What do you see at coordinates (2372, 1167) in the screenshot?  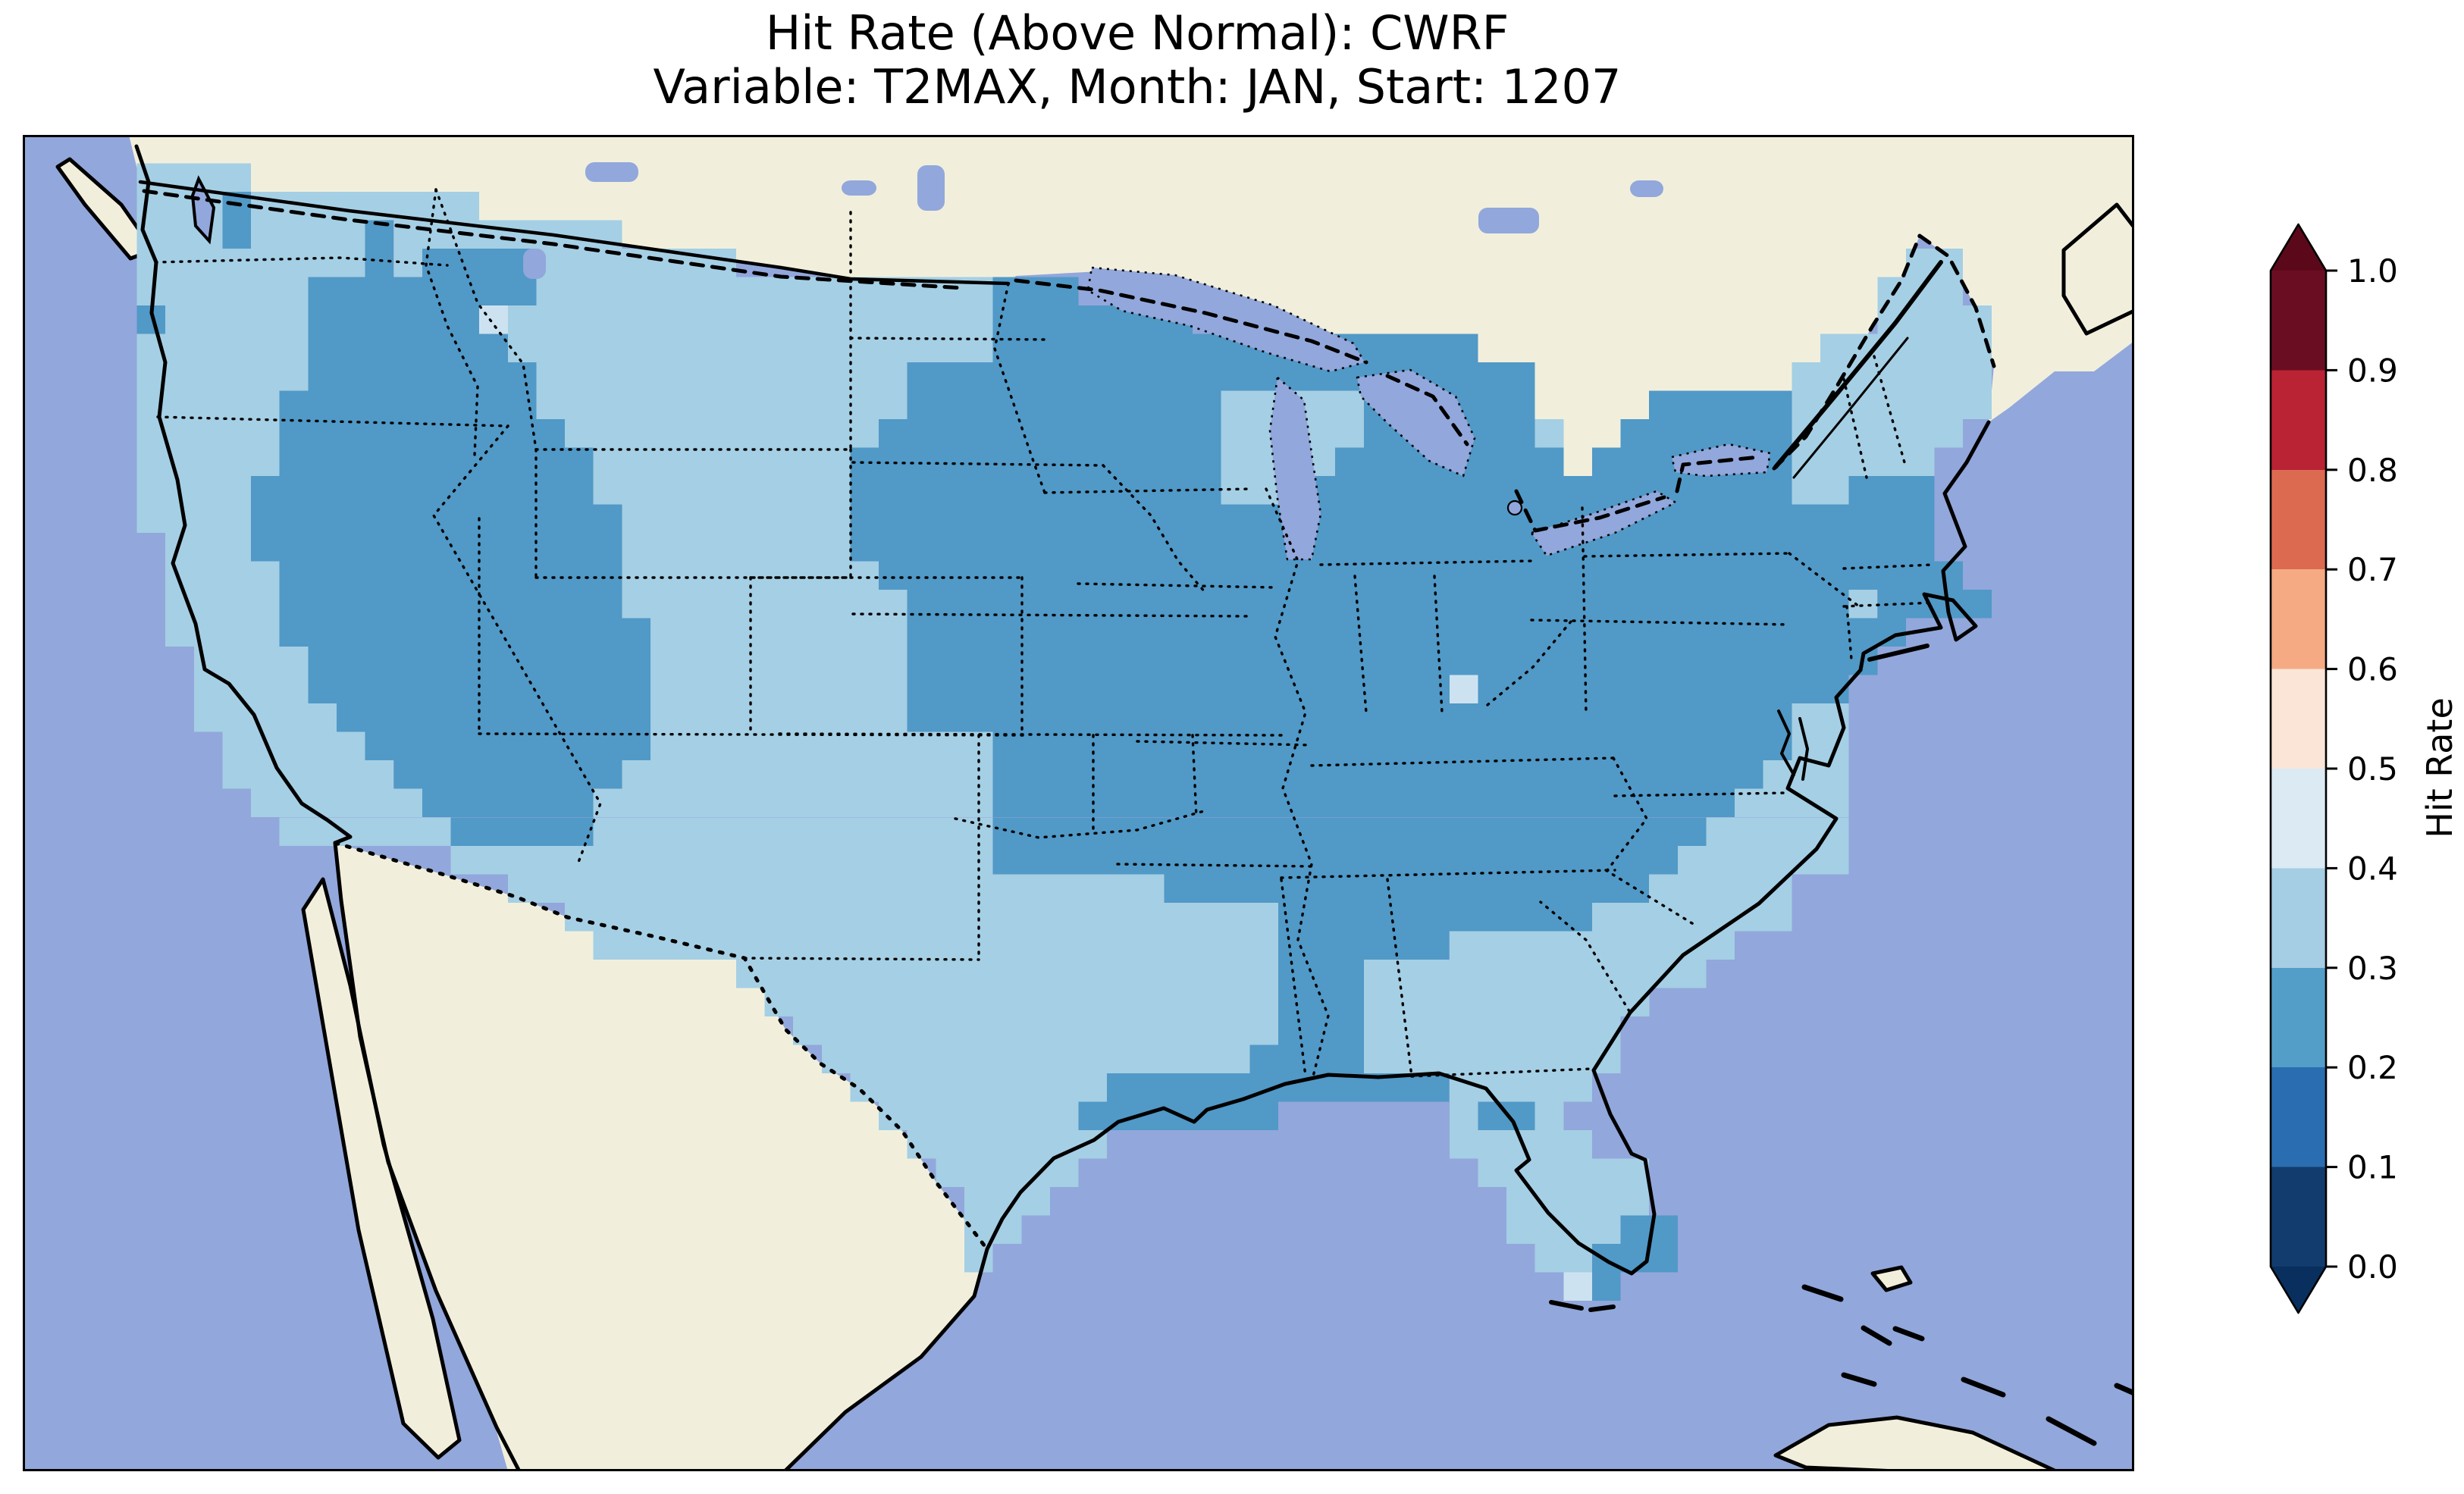 I see `colorbar-tick-label: 0.1` at bounding box center [2372, 1167].